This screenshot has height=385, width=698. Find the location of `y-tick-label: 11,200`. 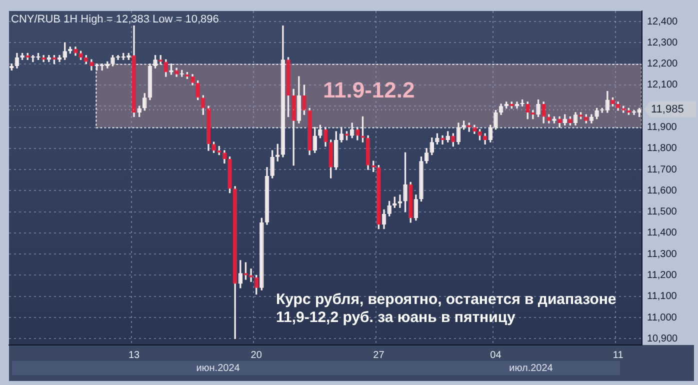

y-tick-label: 11,200 is located at coordinates (662, 275).